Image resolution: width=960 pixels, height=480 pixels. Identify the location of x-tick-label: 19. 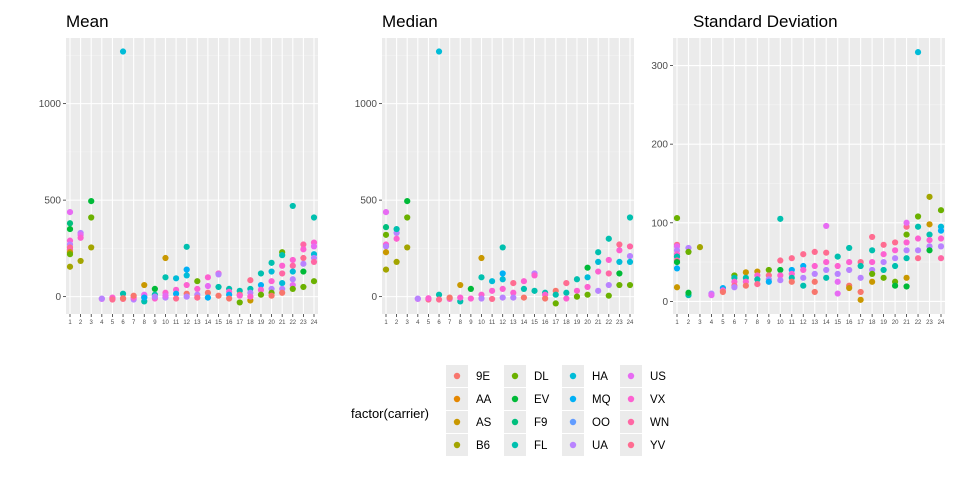
(883, 323).